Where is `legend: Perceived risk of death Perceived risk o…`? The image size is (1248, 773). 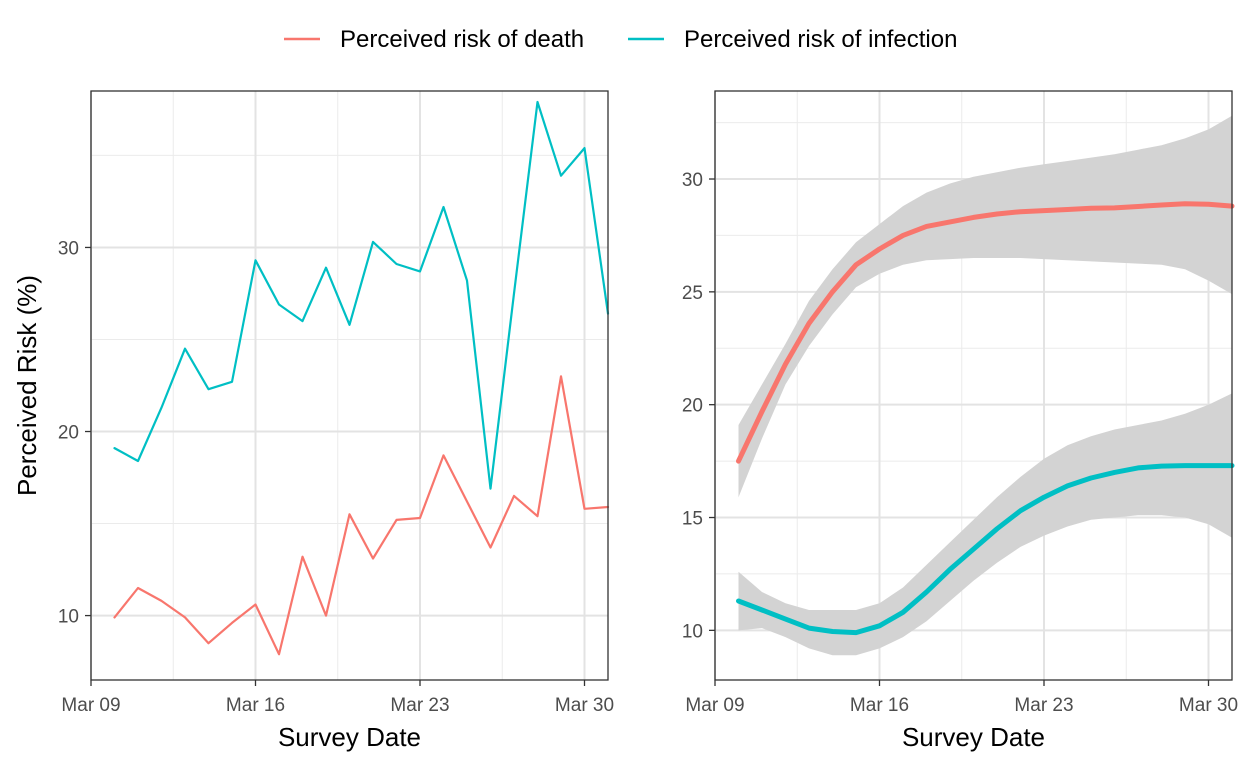
legend: Perceived risk of death Perceived risk o… is located at coordinates (620, 39).